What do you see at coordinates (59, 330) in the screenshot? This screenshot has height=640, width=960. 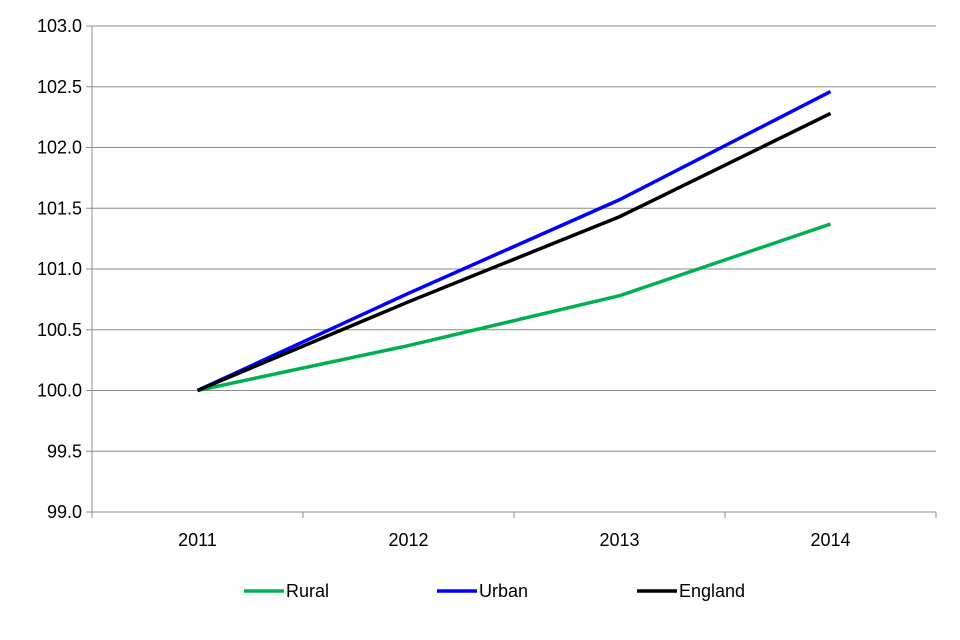 I see `y-tick-label: 100.5` at bounding box center [59, 330].